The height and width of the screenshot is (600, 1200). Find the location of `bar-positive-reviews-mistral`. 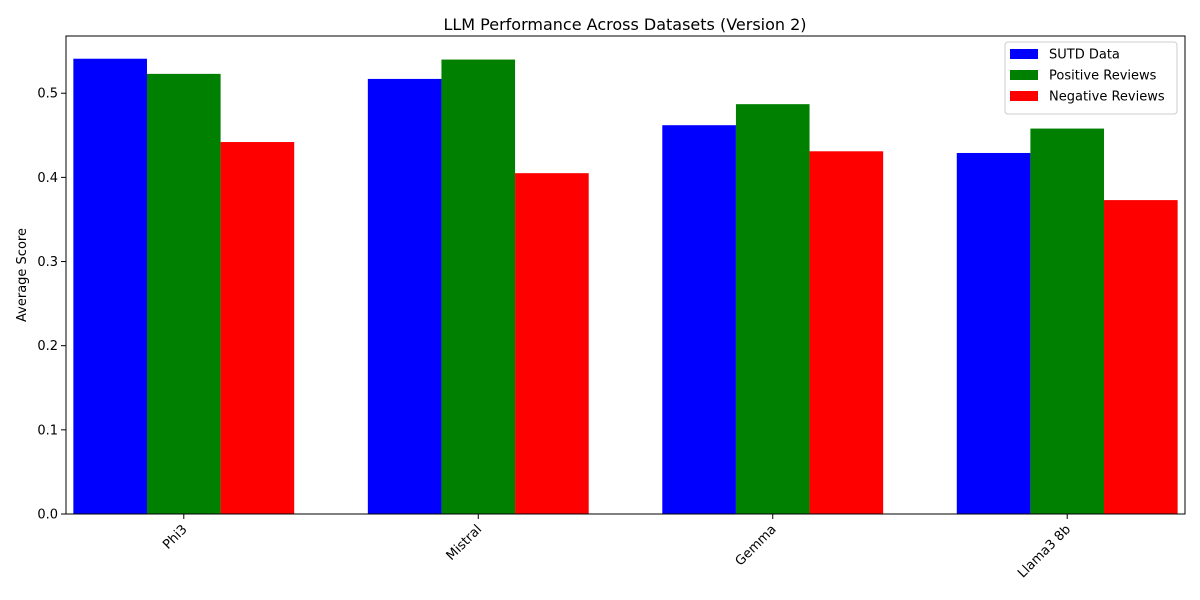

bar-positive-reviews-mistral is located at coordinates (478, 286).